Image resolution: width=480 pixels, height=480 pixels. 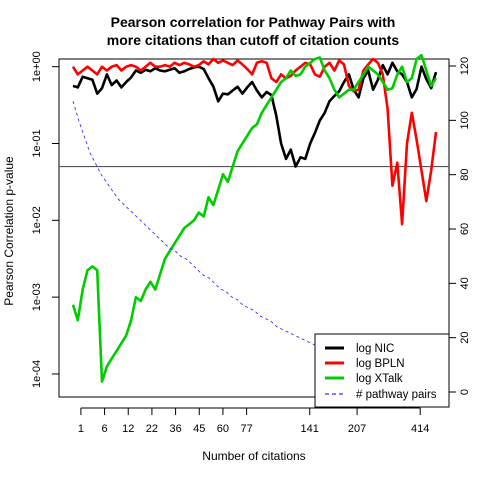 What do you see at coordinates (465, 392) in the screenshot?
I see `right-axis-tick-label: 0` at bounding box center [465, 392].